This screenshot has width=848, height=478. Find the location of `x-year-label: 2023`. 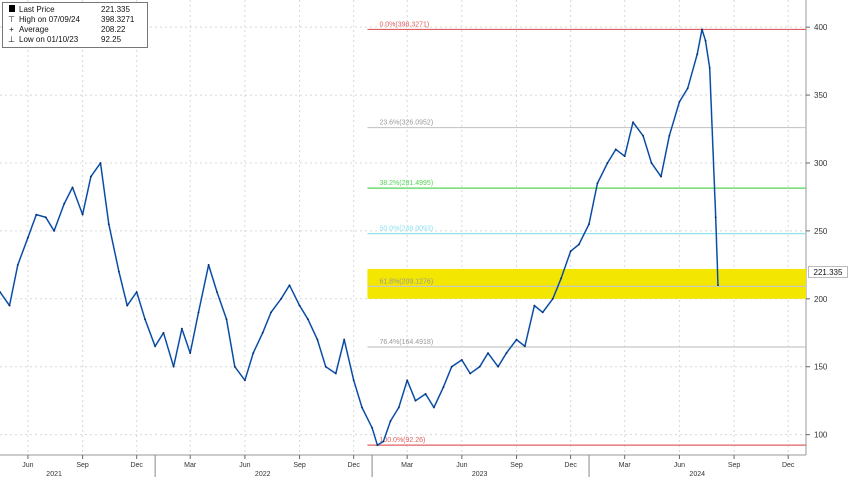

x-year-label: 2023 is located at coordinates (480, 474).